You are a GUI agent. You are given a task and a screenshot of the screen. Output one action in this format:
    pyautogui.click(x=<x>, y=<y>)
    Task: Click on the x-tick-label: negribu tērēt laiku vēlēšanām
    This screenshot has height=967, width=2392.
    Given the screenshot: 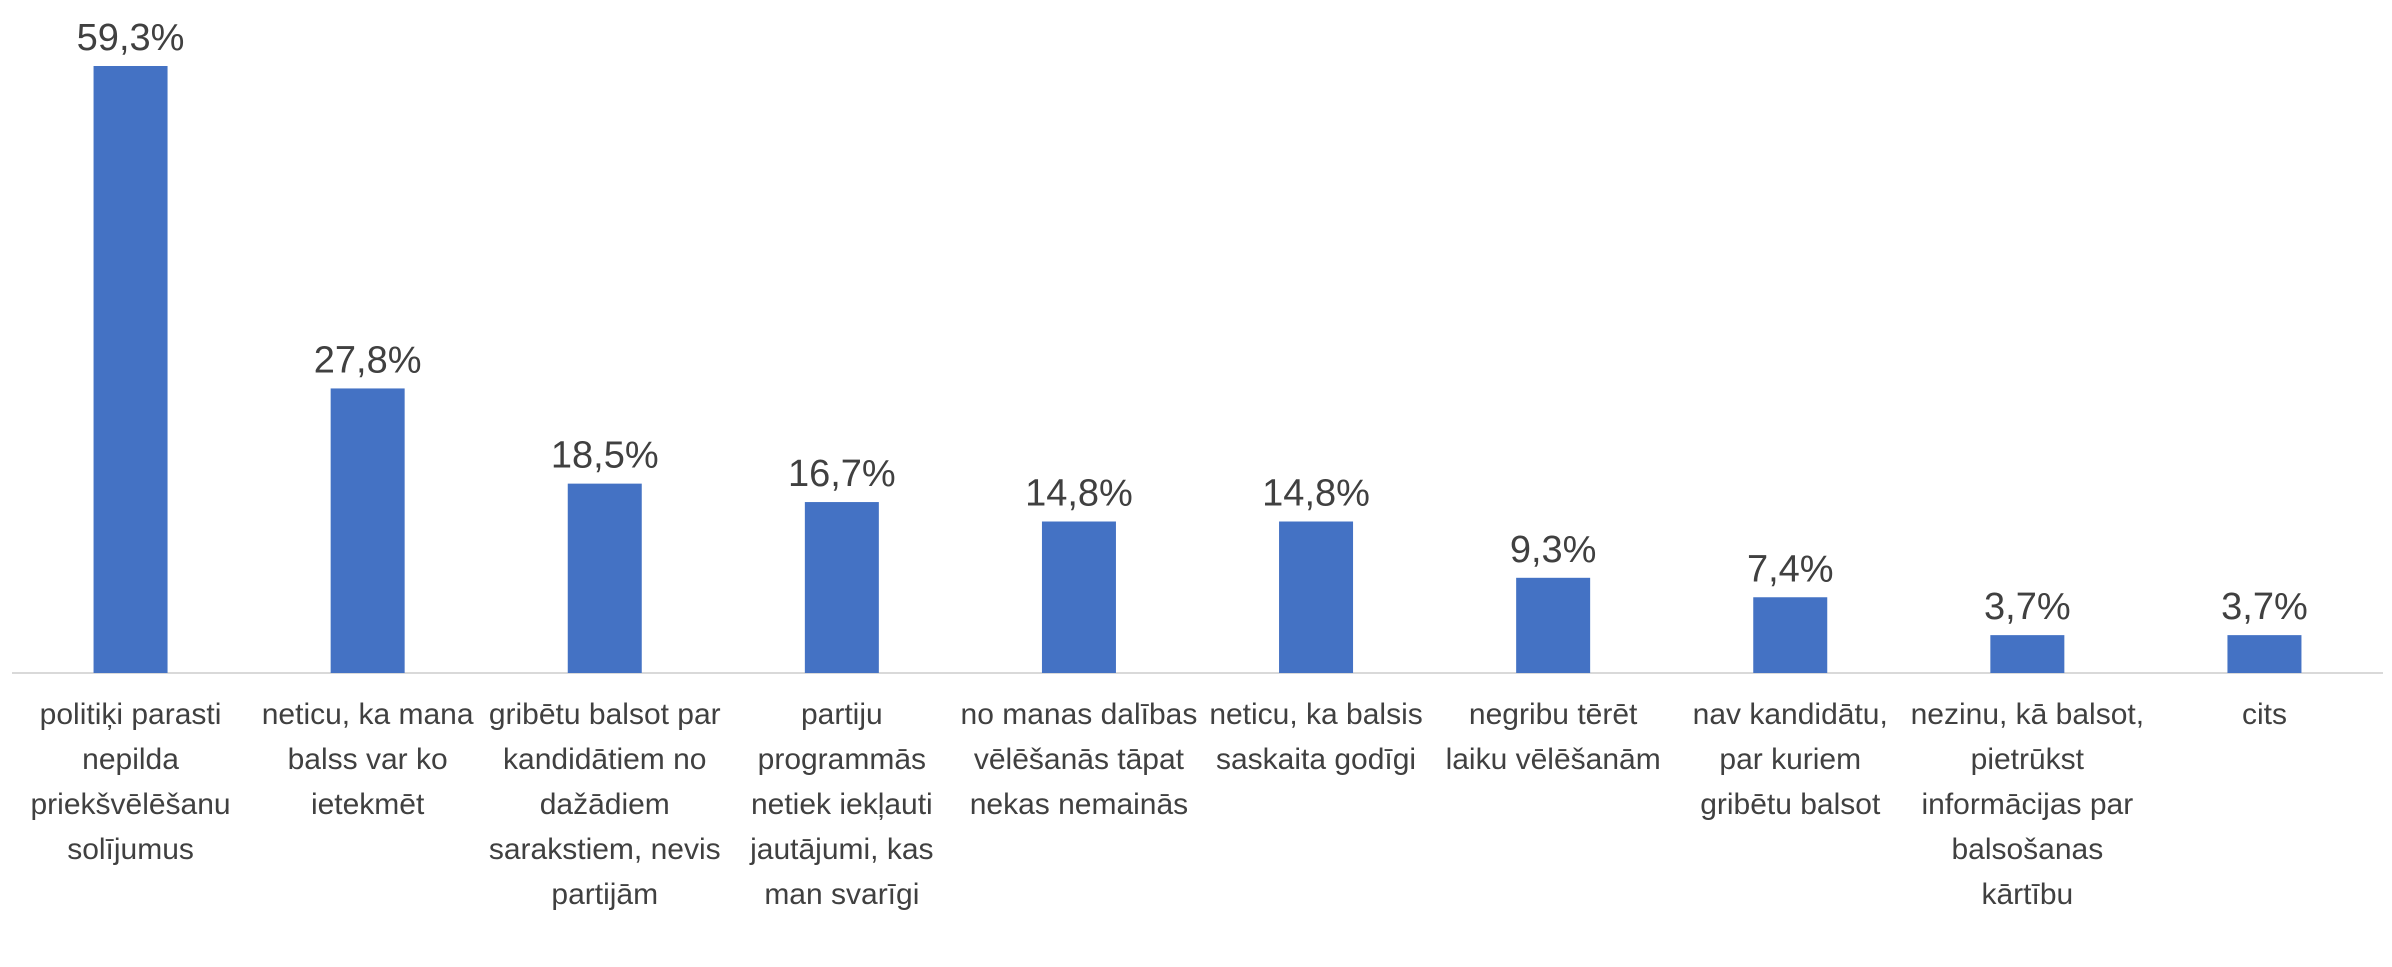 What is the action you would take?
    pyautogui.click(x=1553, y=737)
    